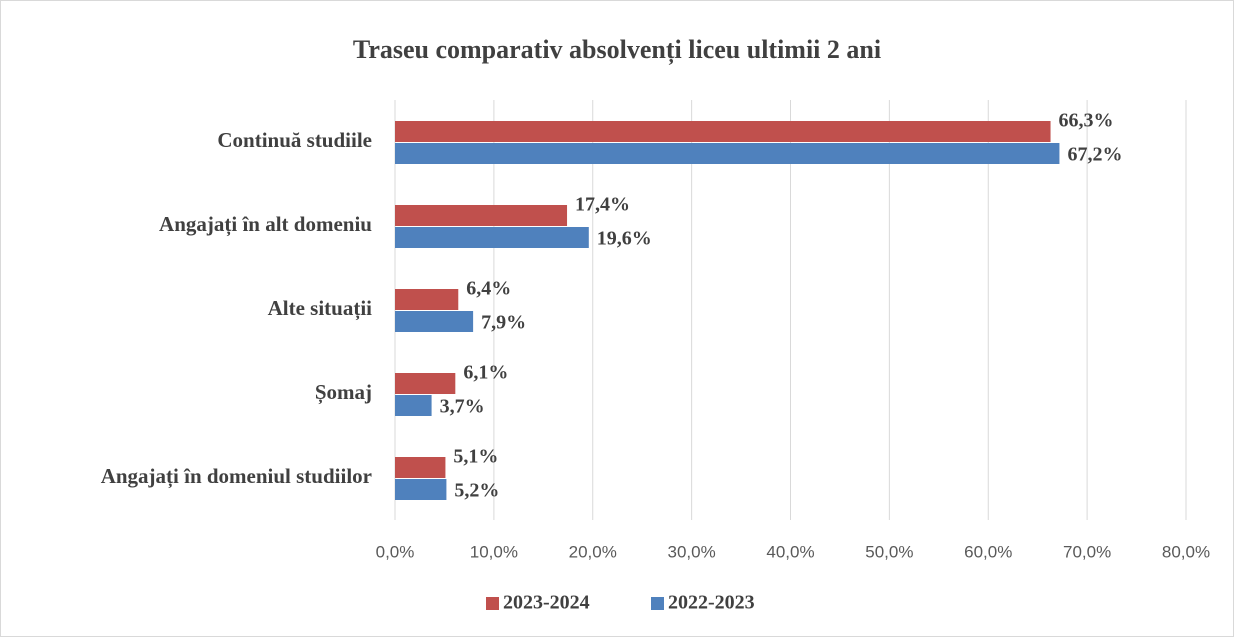 The image size is (1234, 637). I want to click on y-tick-label: Alte situații, so click(320, 308).